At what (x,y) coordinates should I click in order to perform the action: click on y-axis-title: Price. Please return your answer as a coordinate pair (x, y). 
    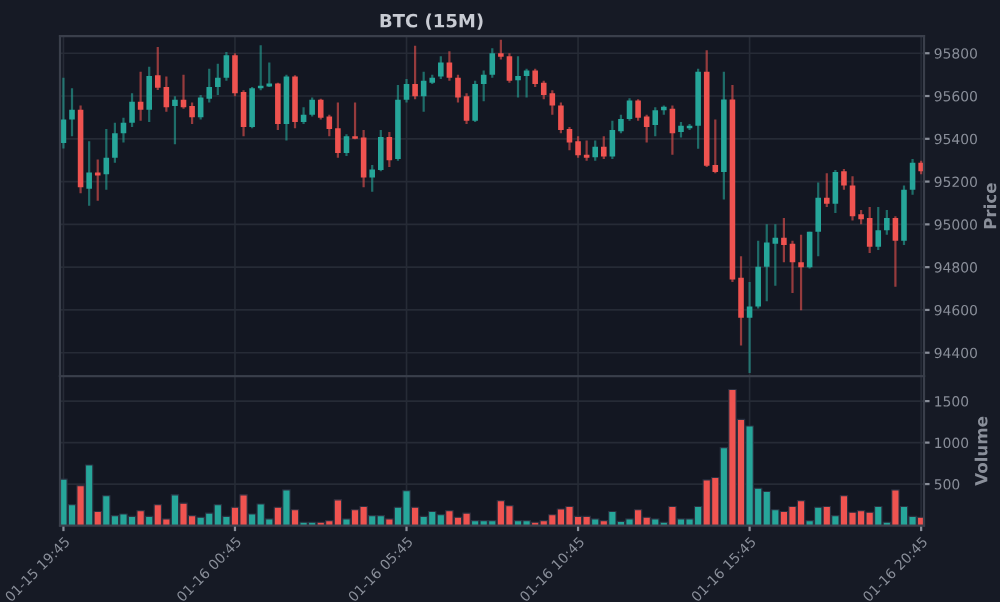
    Looking at the image, I should click on (990, 206).